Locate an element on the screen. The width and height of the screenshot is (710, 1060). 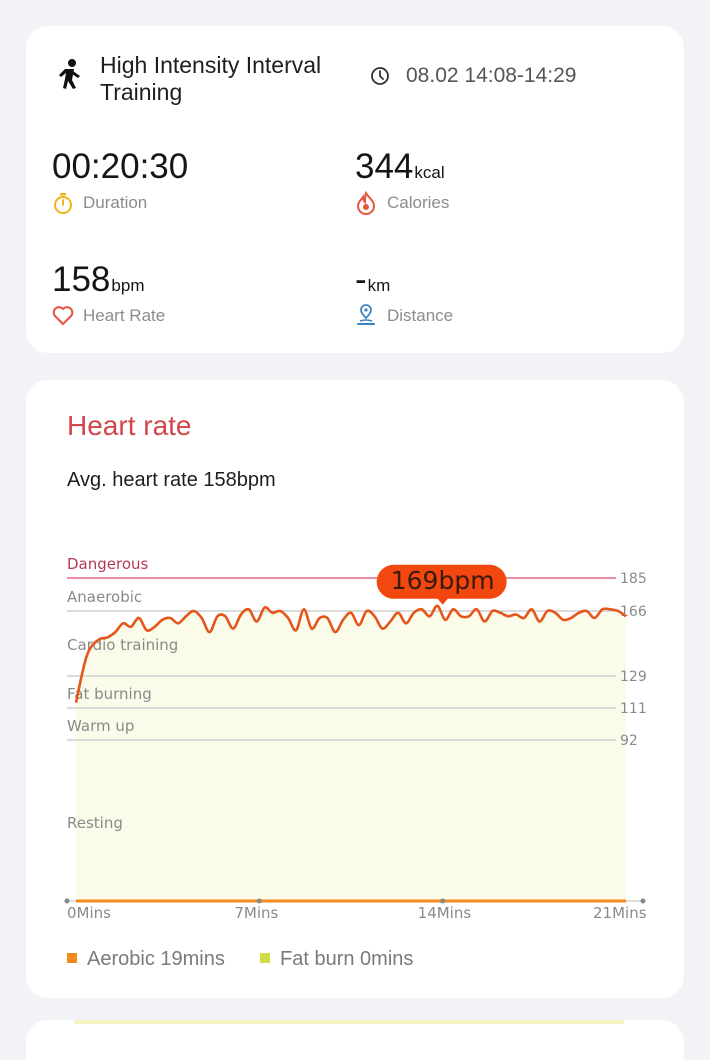
heart-rate-unit: bpm is located at coordinates (128, 285).